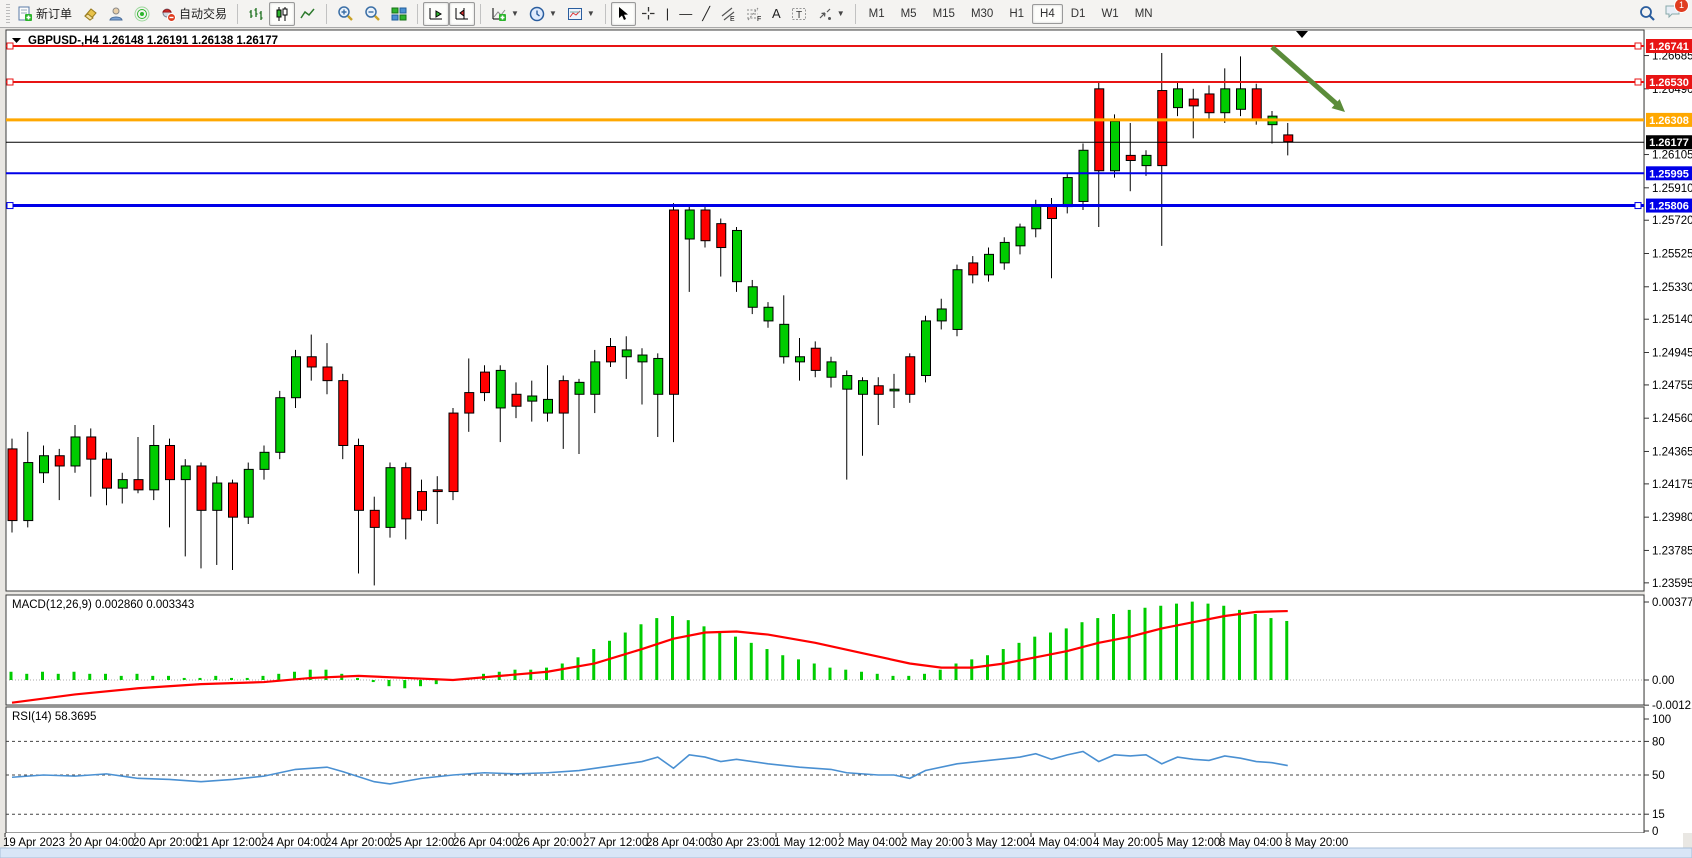 This screenshot has width=1692, height=858. What do you see at coordinates (1307, 78) in the screenshot?
I see `trend-arrow-annotation` at bounding box center [1307, 78].